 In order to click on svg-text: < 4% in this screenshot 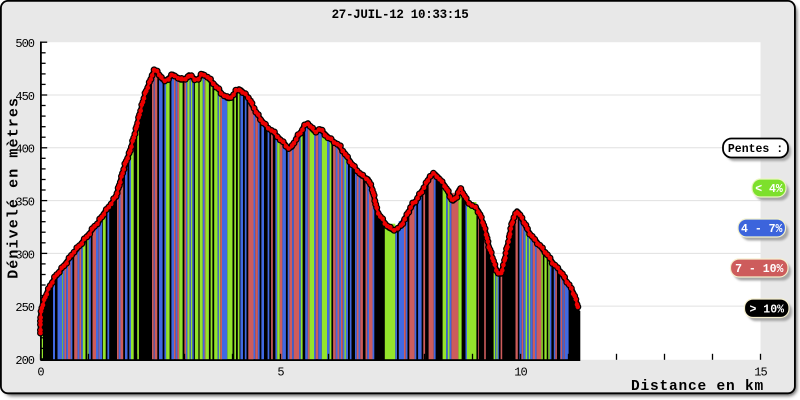, I will do `click(769, 189)`.